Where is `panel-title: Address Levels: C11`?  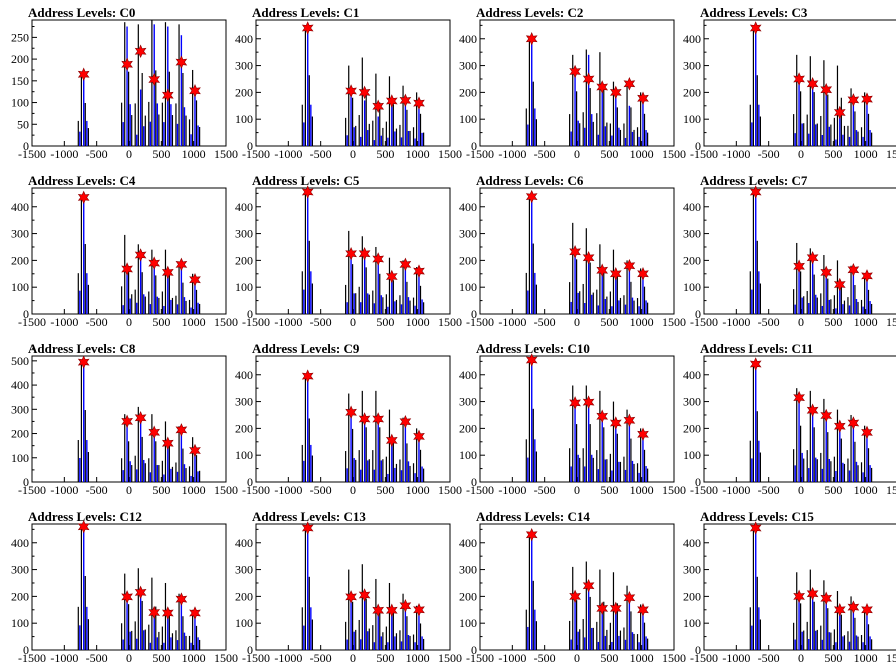
panel-title: Address Levels: C11 is located at coordinates (756, 348).